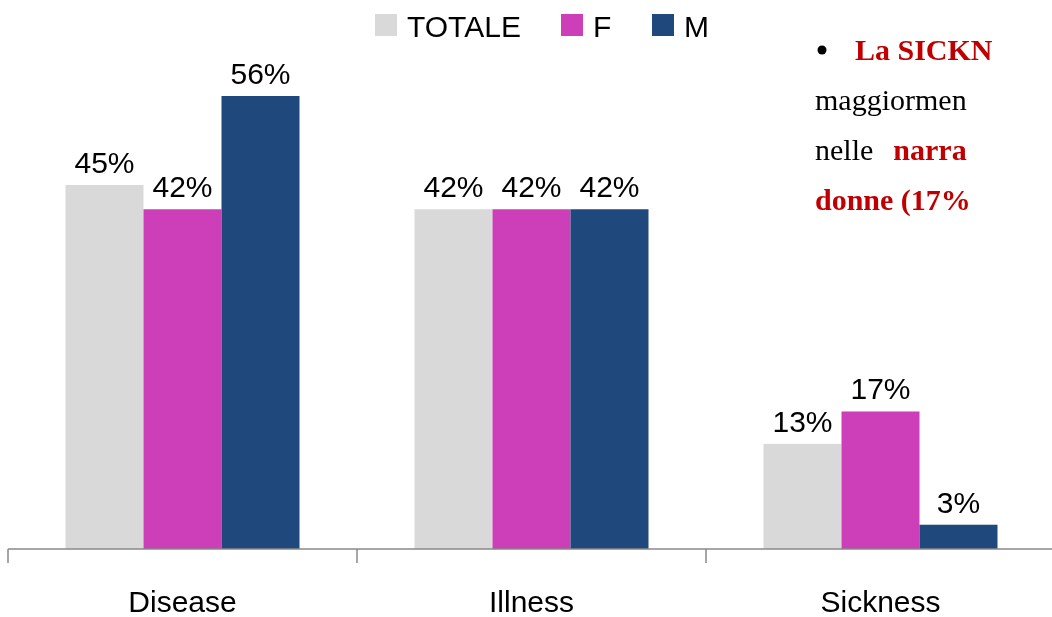 This screenshot has width=1052, height=617. Describe the element at coordinates (893, 200) in the screenshot. I see `annotation: donne (17%` at that location.